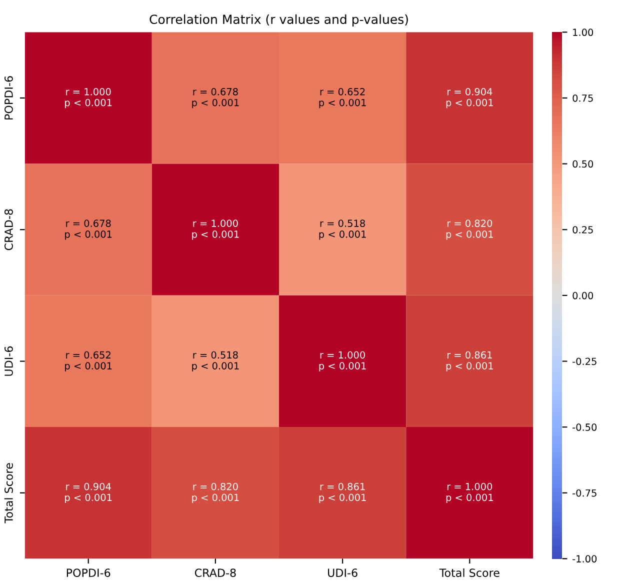 The image size is (620, 585). I want to click on color-bar-label: 0.50, so click(583, 164).